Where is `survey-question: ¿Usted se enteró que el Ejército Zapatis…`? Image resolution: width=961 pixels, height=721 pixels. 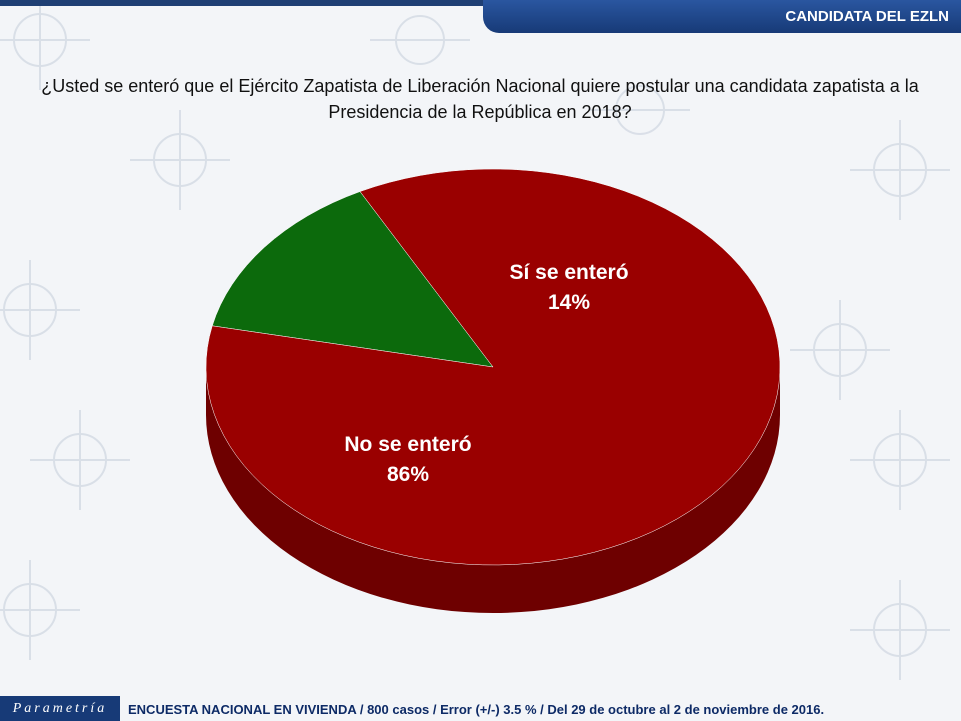 survey-question: ¿Usted se enteró que el Ejército Zapatis… is located at coordinates (480, 99).